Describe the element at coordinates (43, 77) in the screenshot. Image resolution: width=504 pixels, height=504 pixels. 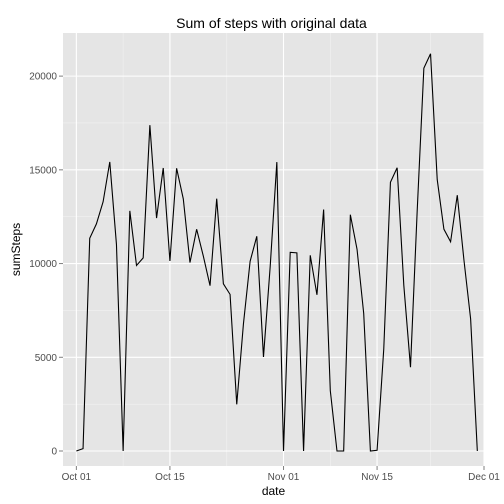
I see `y-tick-label: 20000` at that location.